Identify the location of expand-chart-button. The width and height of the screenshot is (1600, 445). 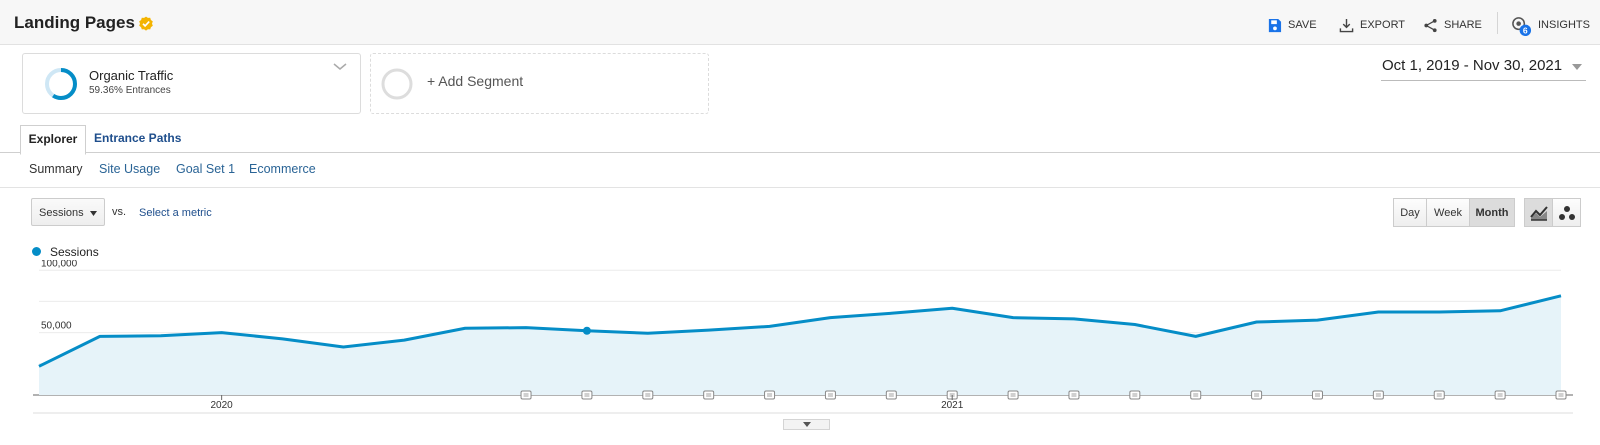
(806, 424).